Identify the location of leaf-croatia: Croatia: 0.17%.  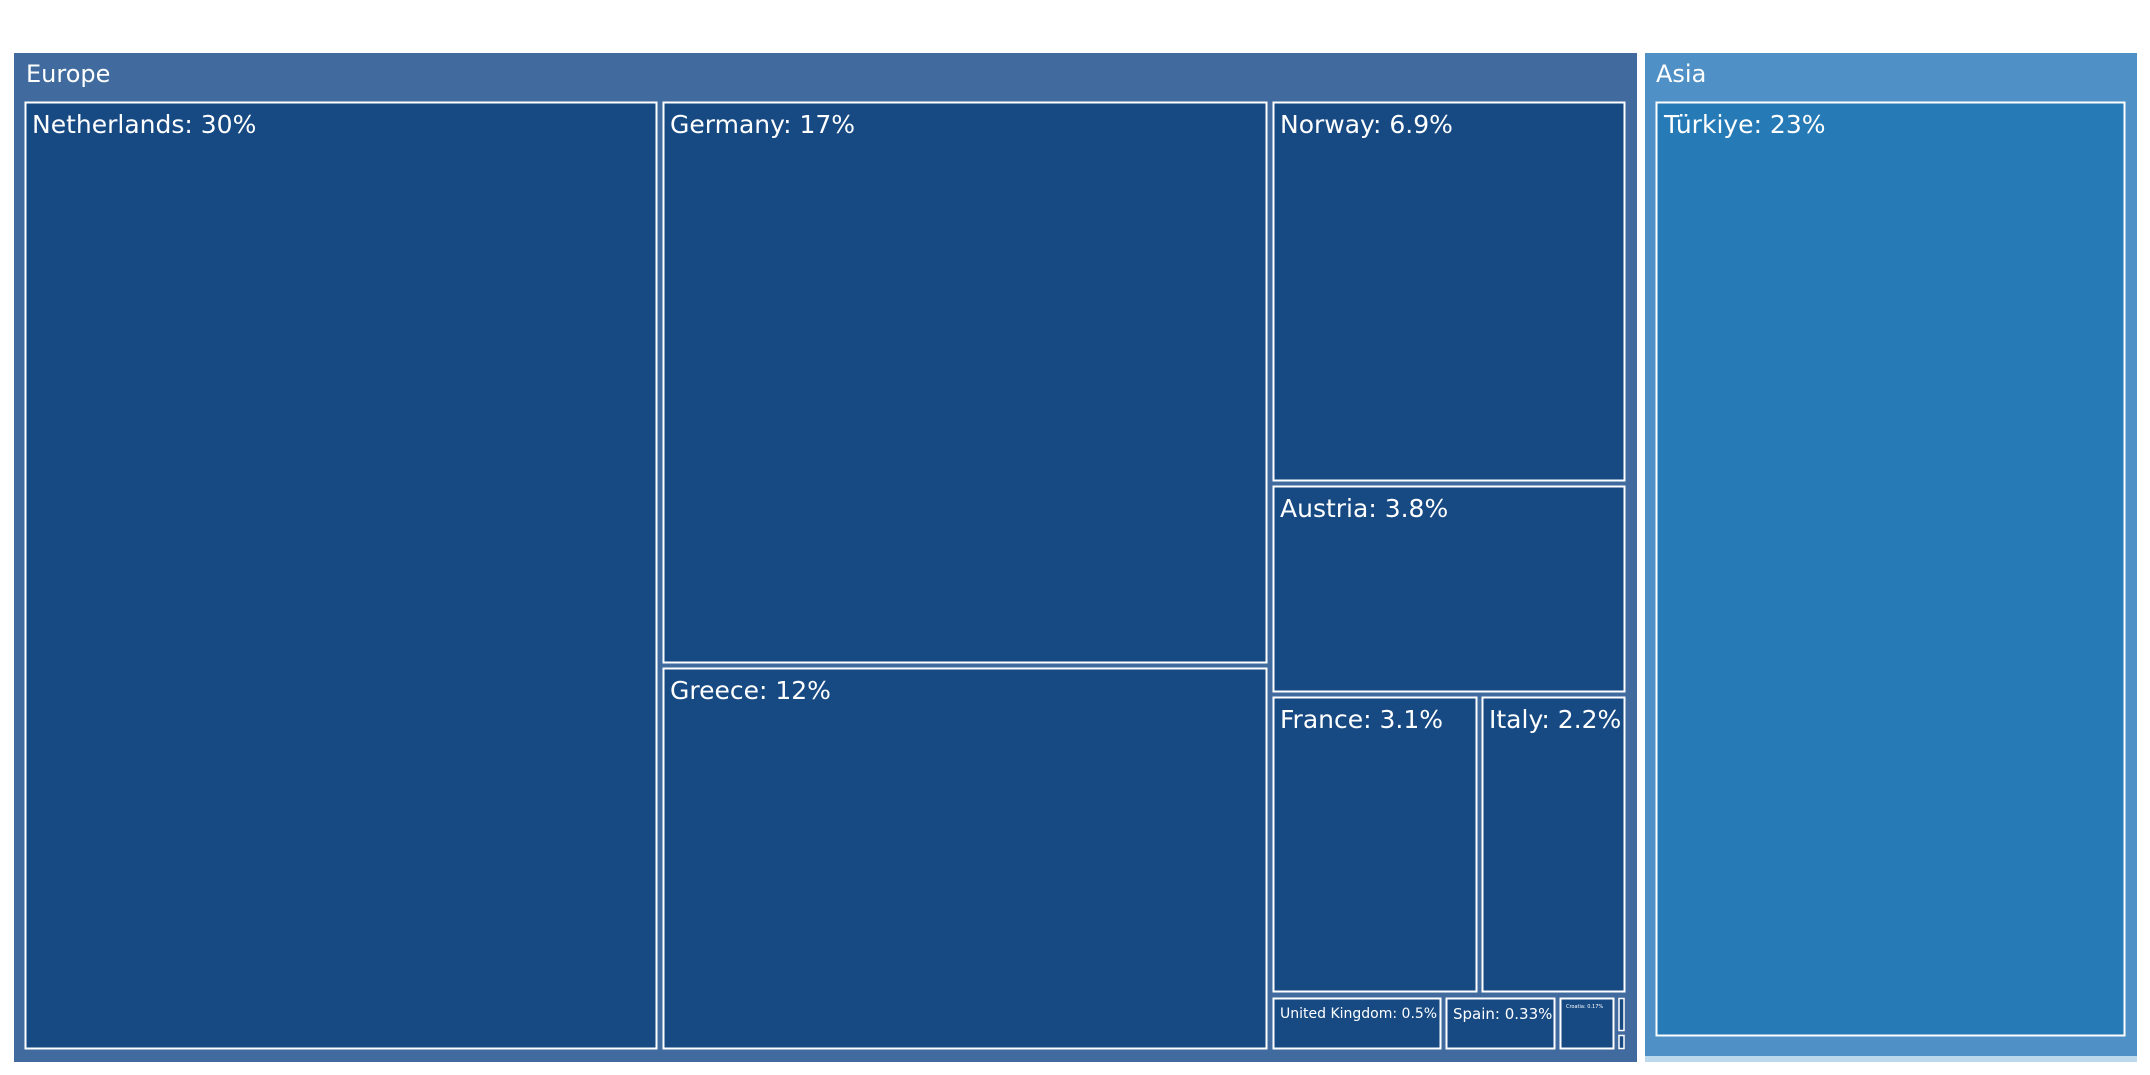
(1587, 1023).